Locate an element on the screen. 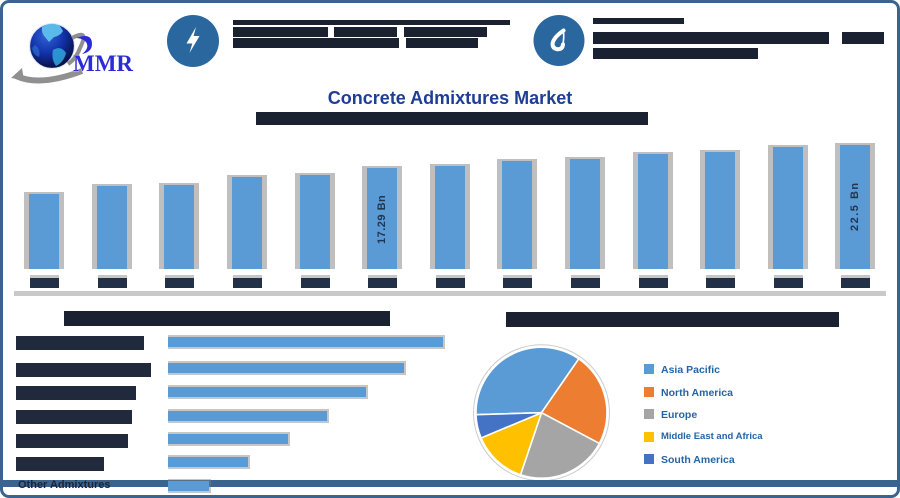 Image resolution: width=900 pixels, height=498 pixels. svg-text: MMR is located at coordinates (103, 63).